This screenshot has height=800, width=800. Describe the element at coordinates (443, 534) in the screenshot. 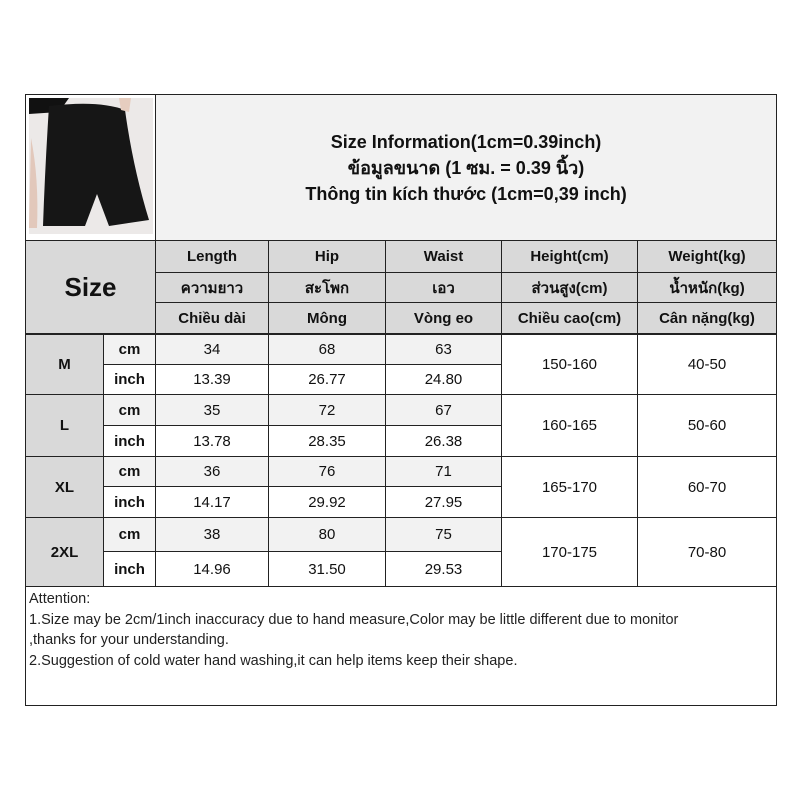

I see `waist-cm: 75` at that location.